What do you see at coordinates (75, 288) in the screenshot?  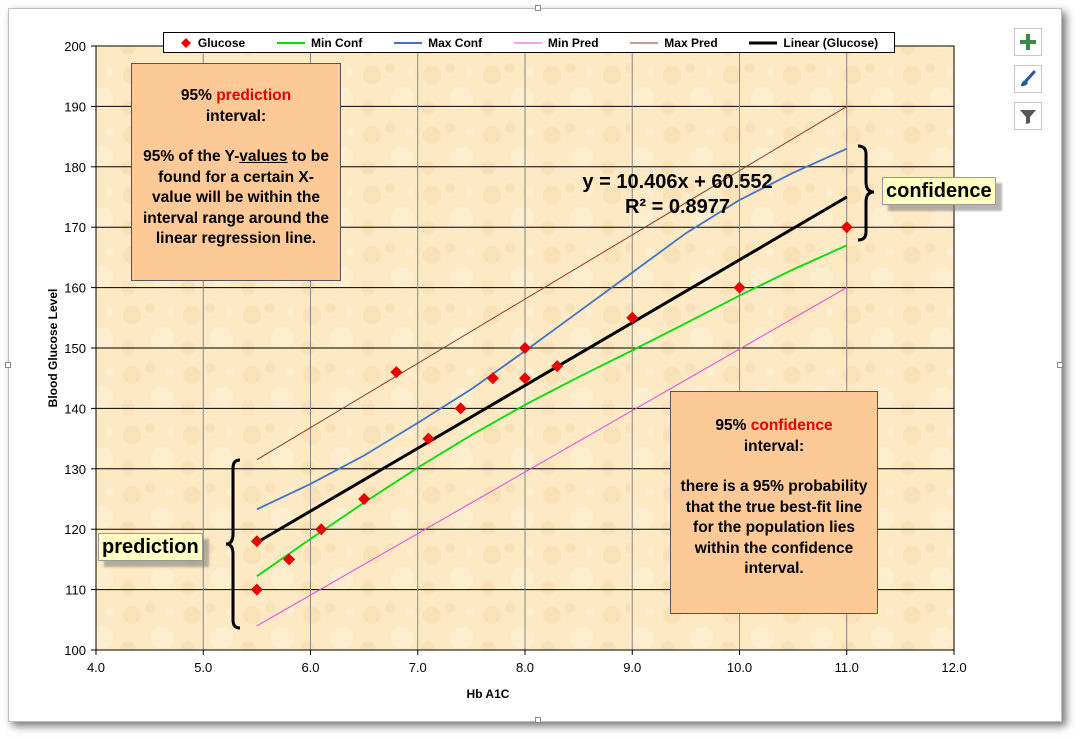 I see `y-tick-label: 160` at bounding box center [75, 288].